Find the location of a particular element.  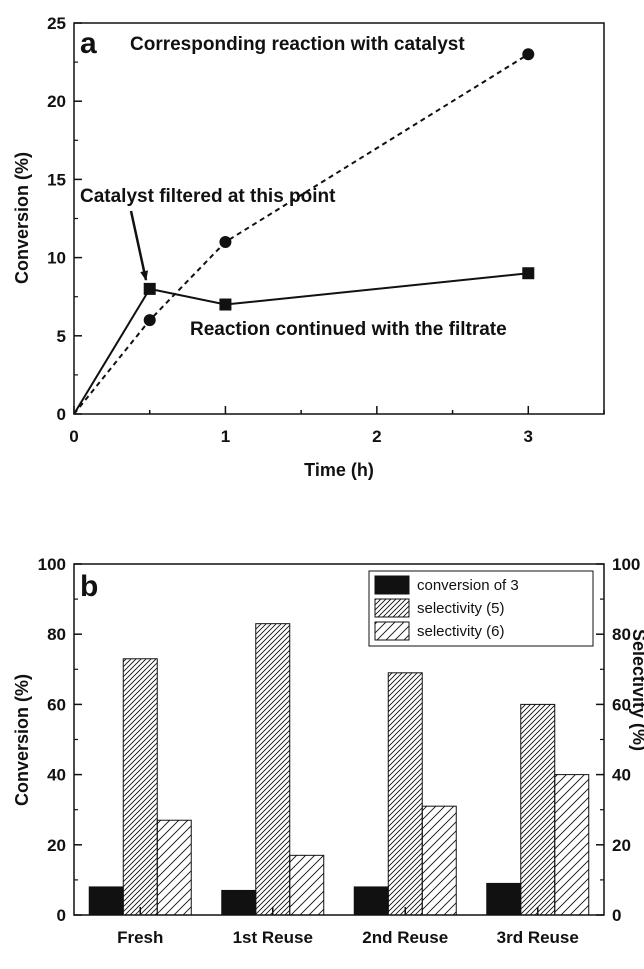

annotation-catalyst-filtered: Catalyst filtered at this point is located at coordinates (208, 196).